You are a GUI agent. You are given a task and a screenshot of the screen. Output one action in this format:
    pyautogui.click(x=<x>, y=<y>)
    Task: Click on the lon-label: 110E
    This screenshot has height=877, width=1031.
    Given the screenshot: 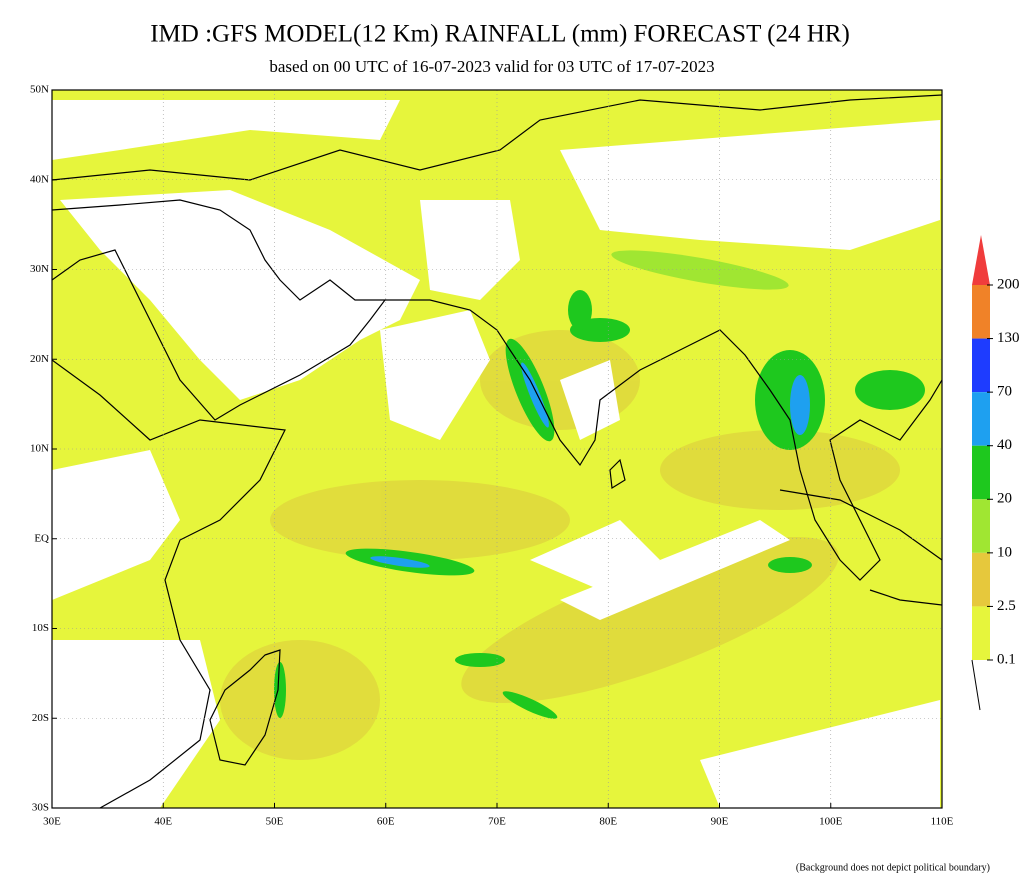 What is the action you would take?
    pyautogui.click(x=942, y=822)
    